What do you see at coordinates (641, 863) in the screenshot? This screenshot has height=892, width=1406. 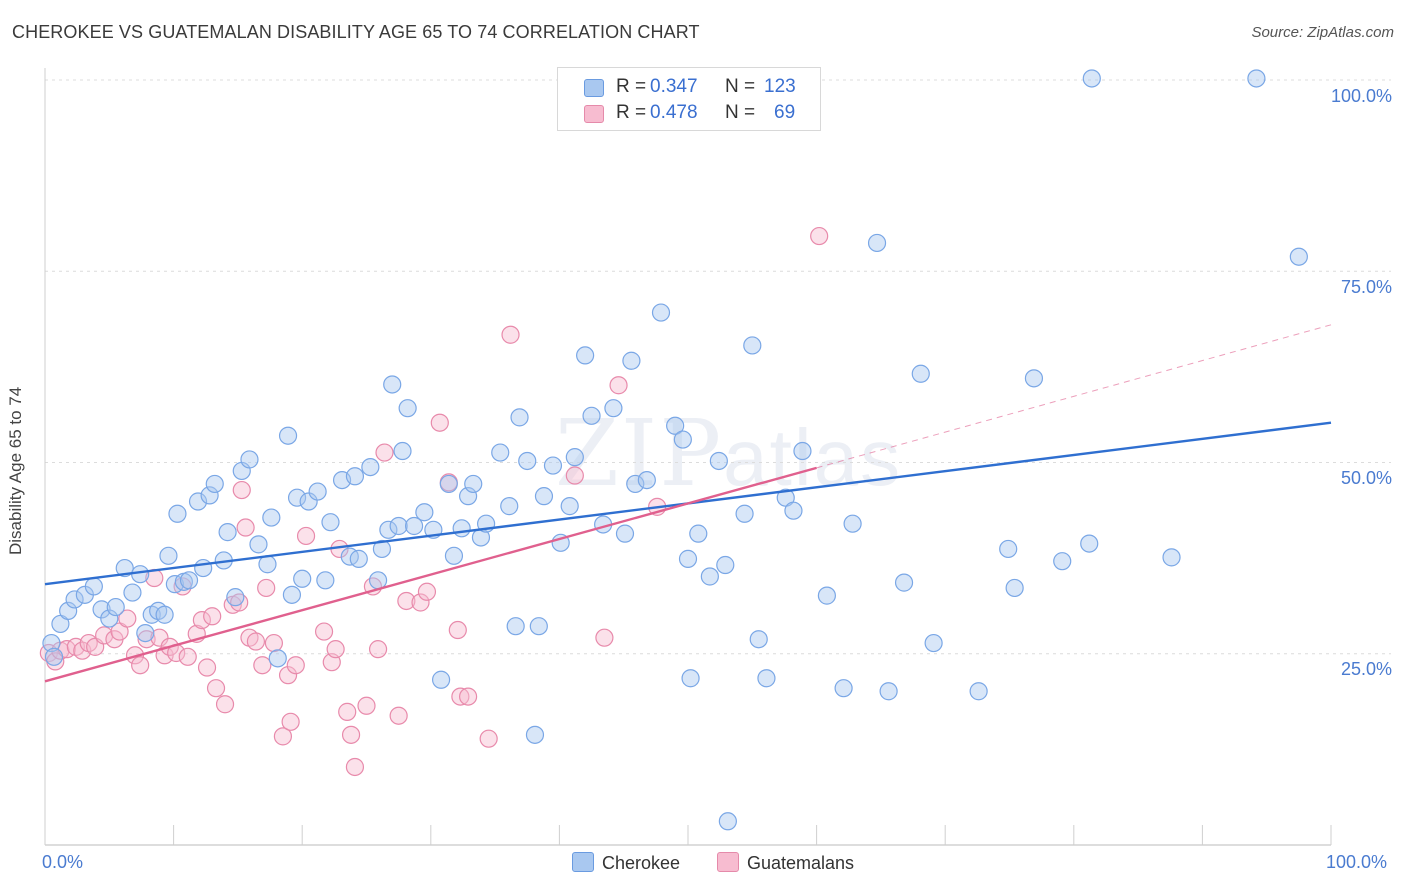 I see `legend-label: Cherokee` at bounding box center [641, 863].